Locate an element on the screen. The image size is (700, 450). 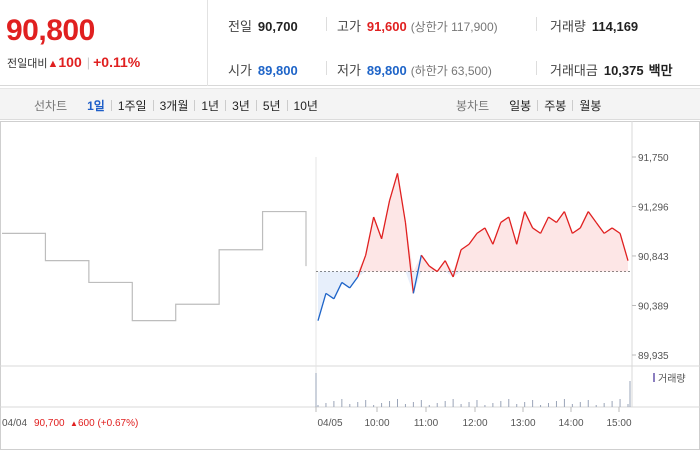
line-tab-5: 5년 is located at coordinates (271, 106).